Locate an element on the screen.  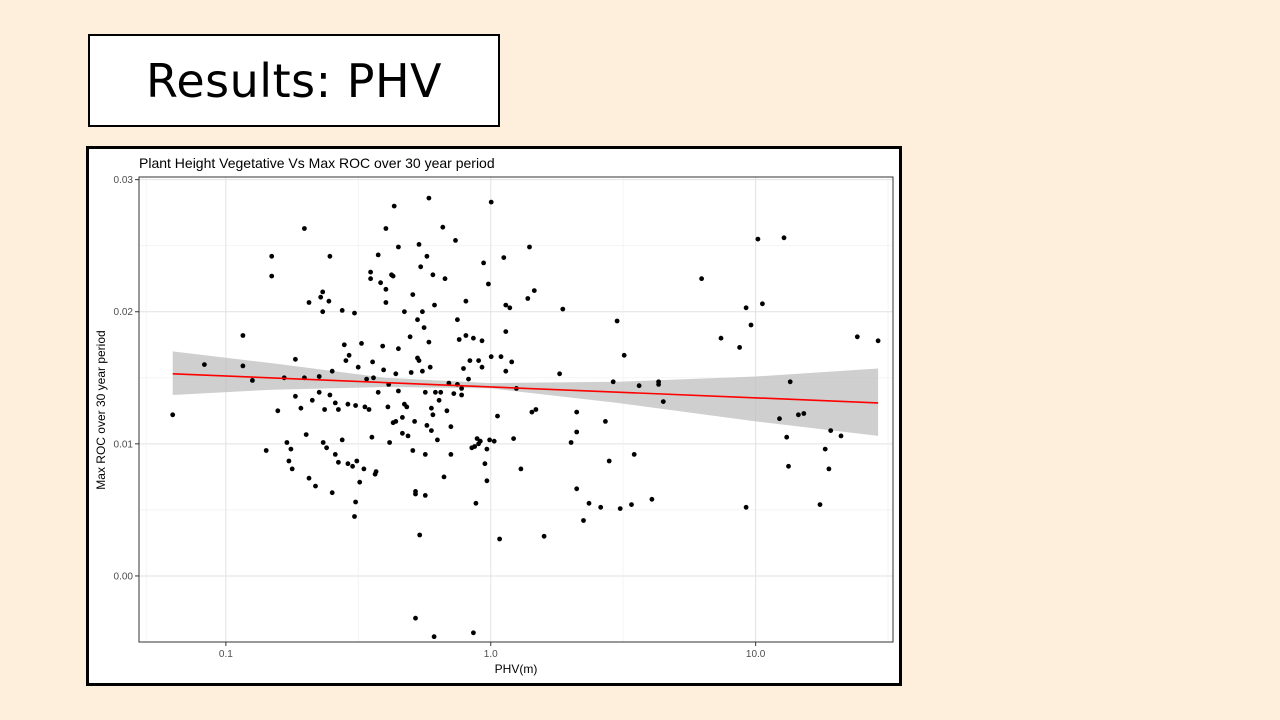
x-tick-label: 1.0 is located at coordinates (491, 654).